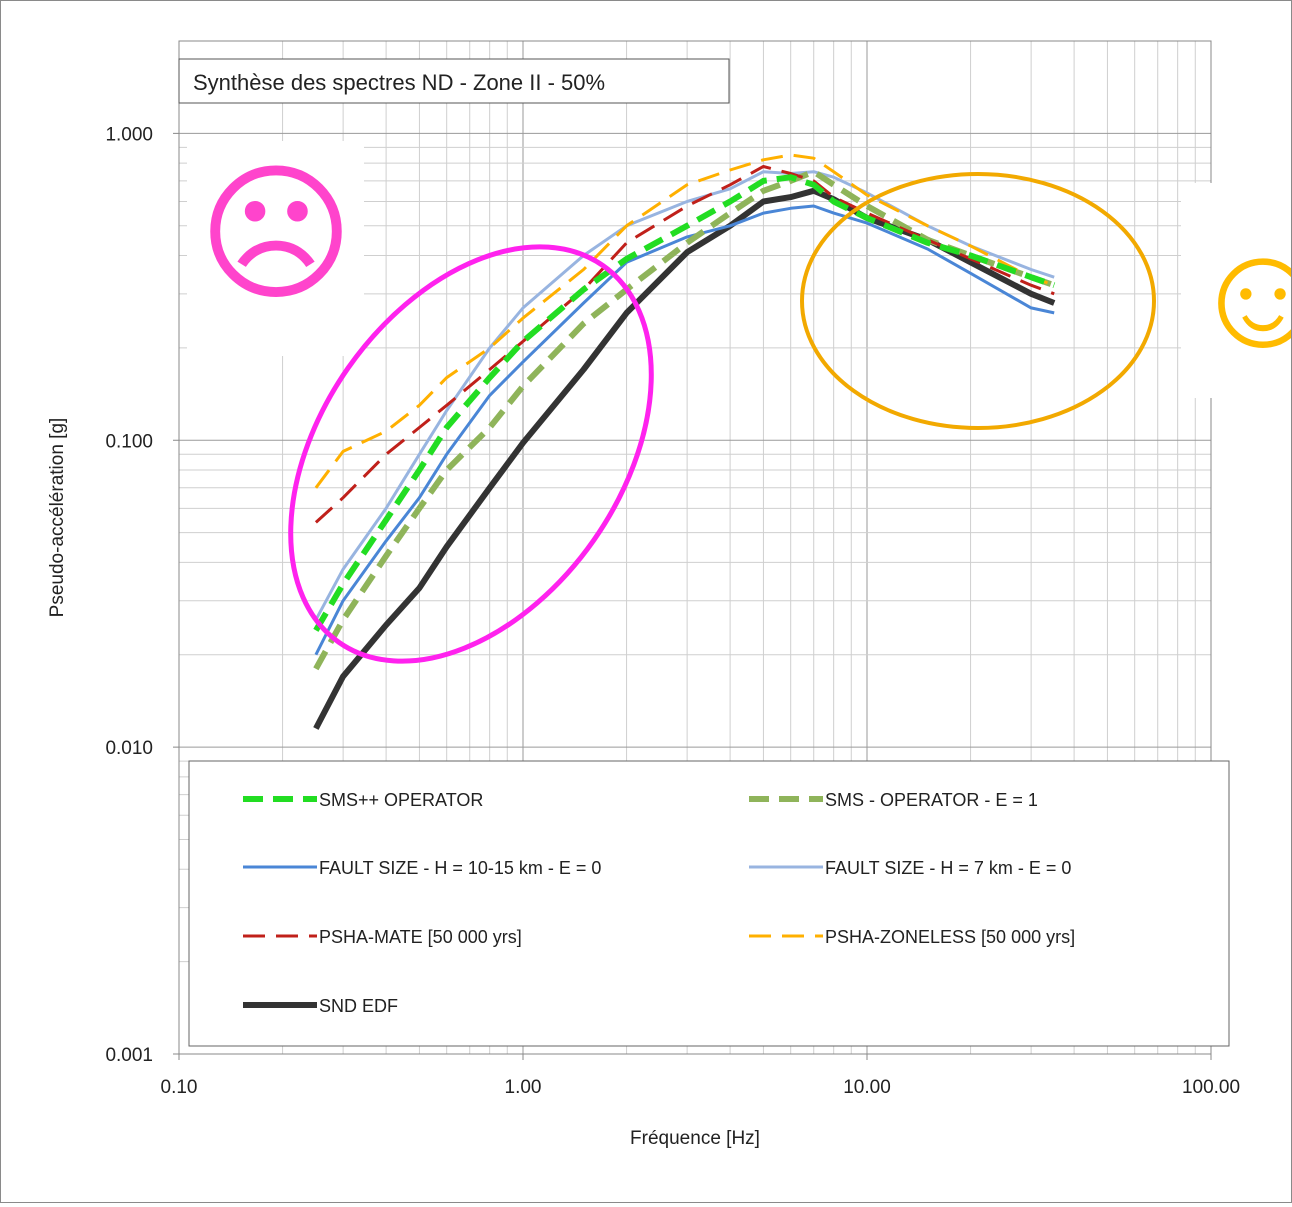  Describe the element at coordinates (948, 868) in the screenshot. I see `legend-label-4: FAULT SIZE - H = 7 km - E = 0` at that location.